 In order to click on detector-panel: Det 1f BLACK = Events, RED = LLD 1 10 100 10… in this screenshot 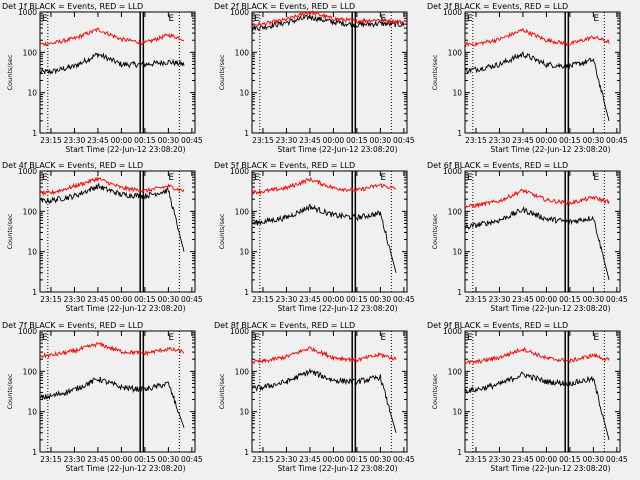, I will do `click(102, 78)`.